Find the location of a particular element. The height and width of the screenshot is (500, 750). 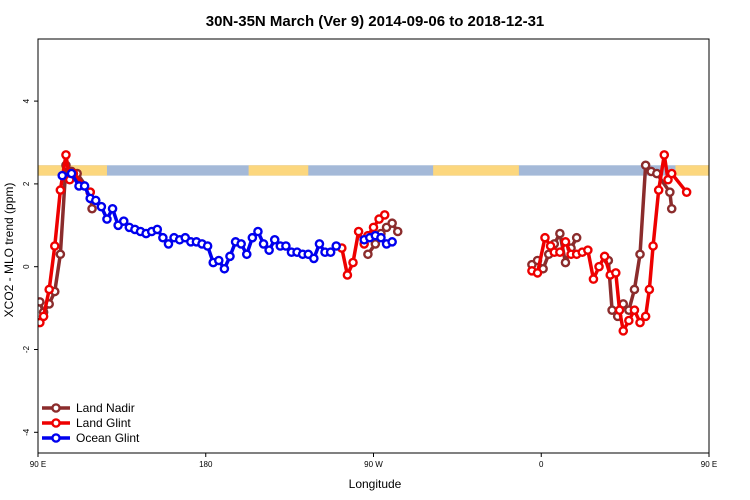

series-ocean-glint is located at coordinates (227, 221).